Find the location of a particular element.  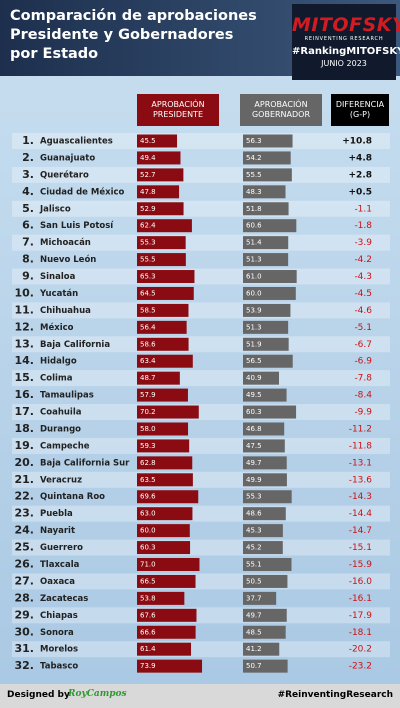

state-label: Baja California is located at coordinates (75, 345).